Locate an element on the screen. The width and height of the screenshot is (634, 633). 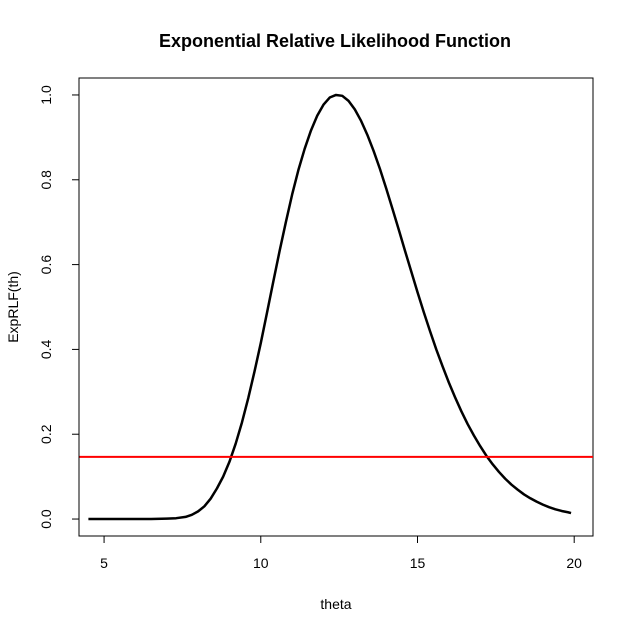
y-tick-label: 0.0 is located at coordinates (46, 519).